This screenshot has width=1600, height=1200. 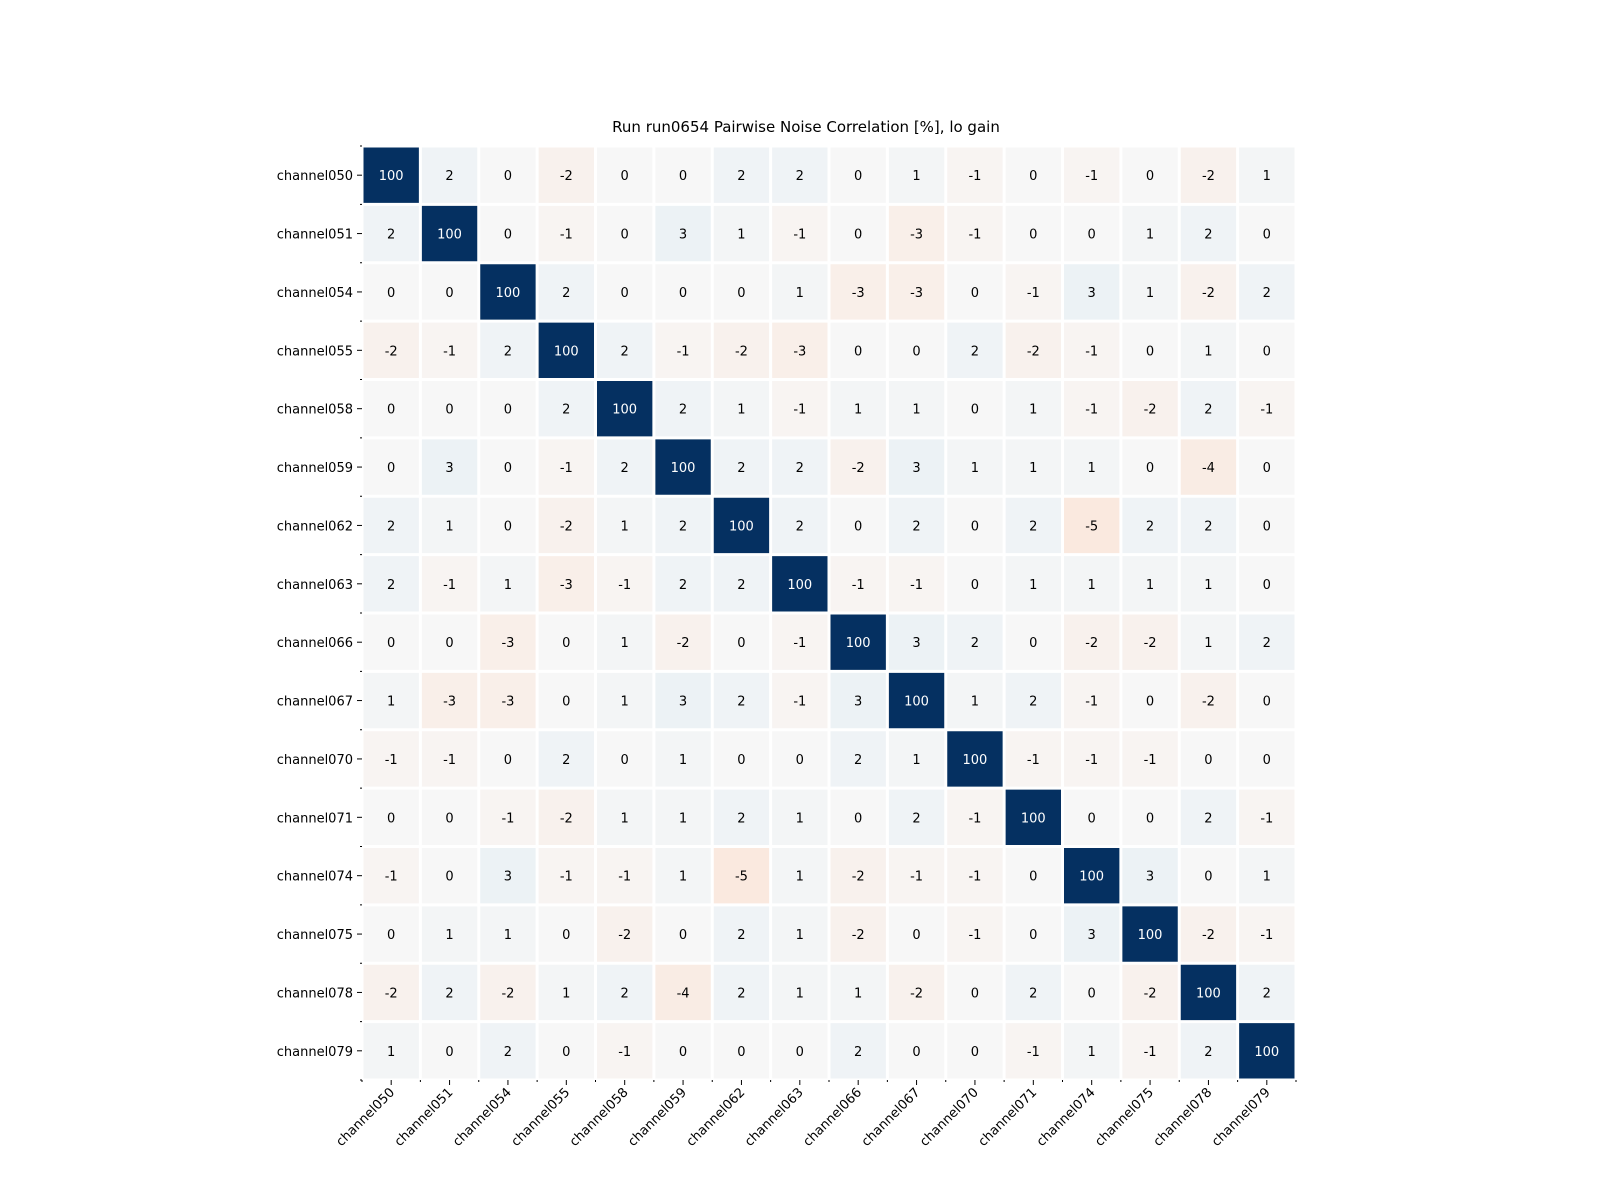 I want to click on heatmap-cell-channel075-channel078, so click(x=1208, y=934).